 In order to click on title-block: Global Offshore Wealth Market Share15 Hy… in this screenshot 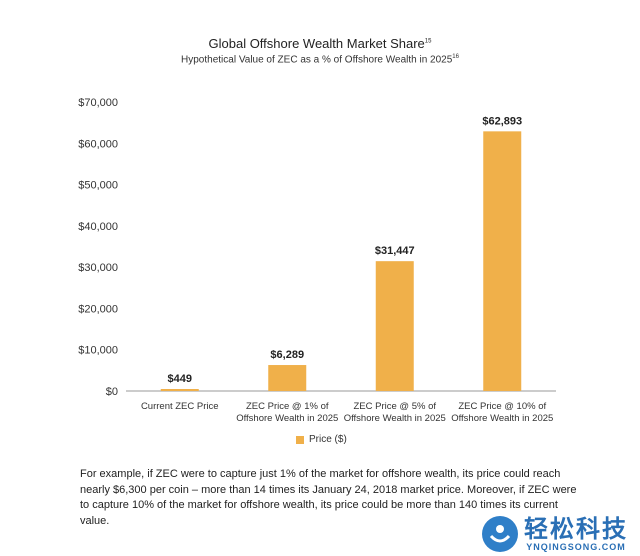, I will do `click(320, 50)`.